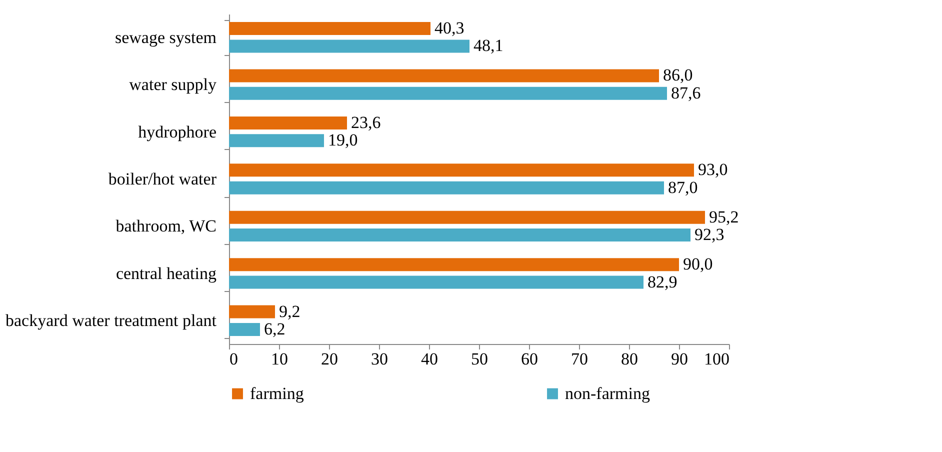 Image resolution: width=942 pixels, height=452 pixels. I want to click on data-label: 9,2, so click(289, 311).